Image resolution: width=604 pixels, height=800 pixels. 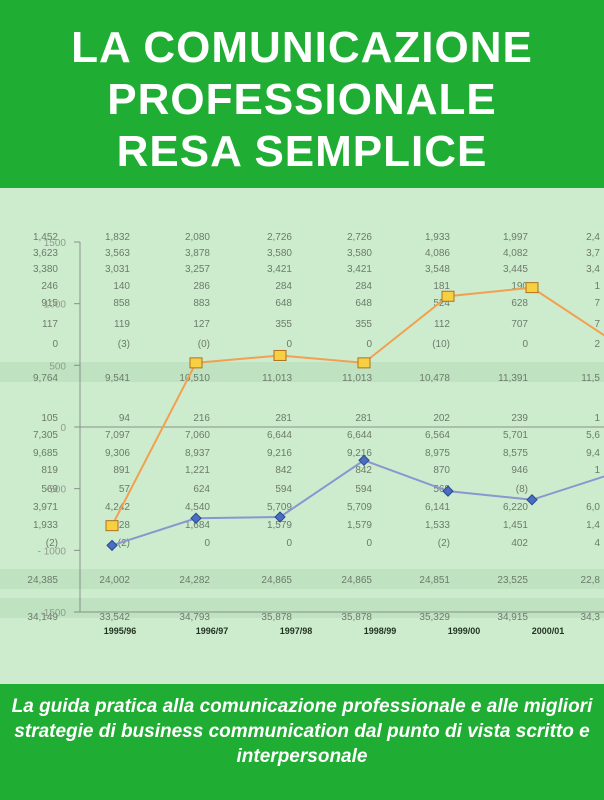 What do you see at coordinates (45, 507) in the screenshot?
I see `table-cell: 3,971` at bounding box center [45, 507].